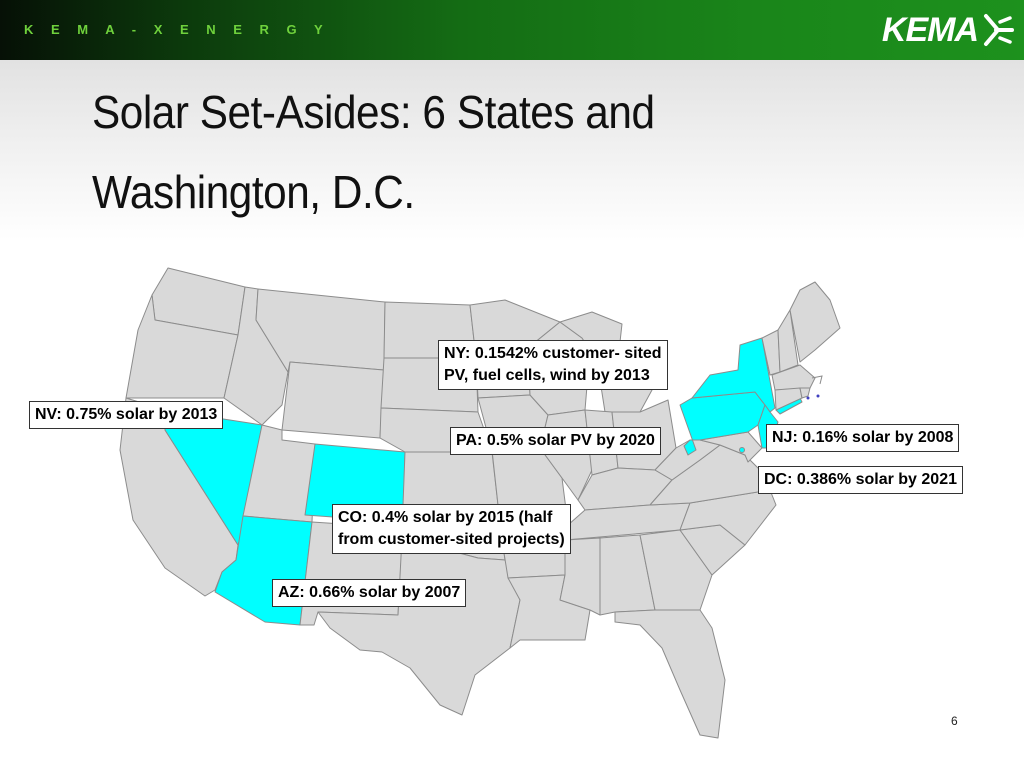 This screenshot has width=1024, height=768. I want to click on logo-mark-icon, so click(999, 30).